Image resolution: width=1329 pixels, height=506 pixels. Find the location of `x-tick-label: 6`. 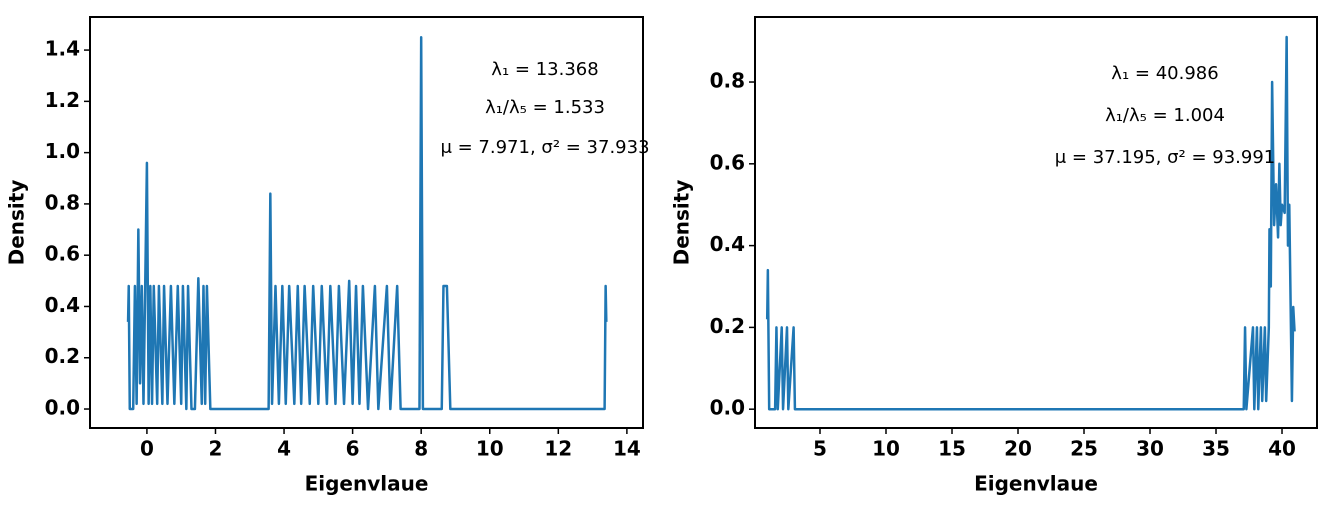

x-tick-label: 6 is located at coordinates (353, 449).